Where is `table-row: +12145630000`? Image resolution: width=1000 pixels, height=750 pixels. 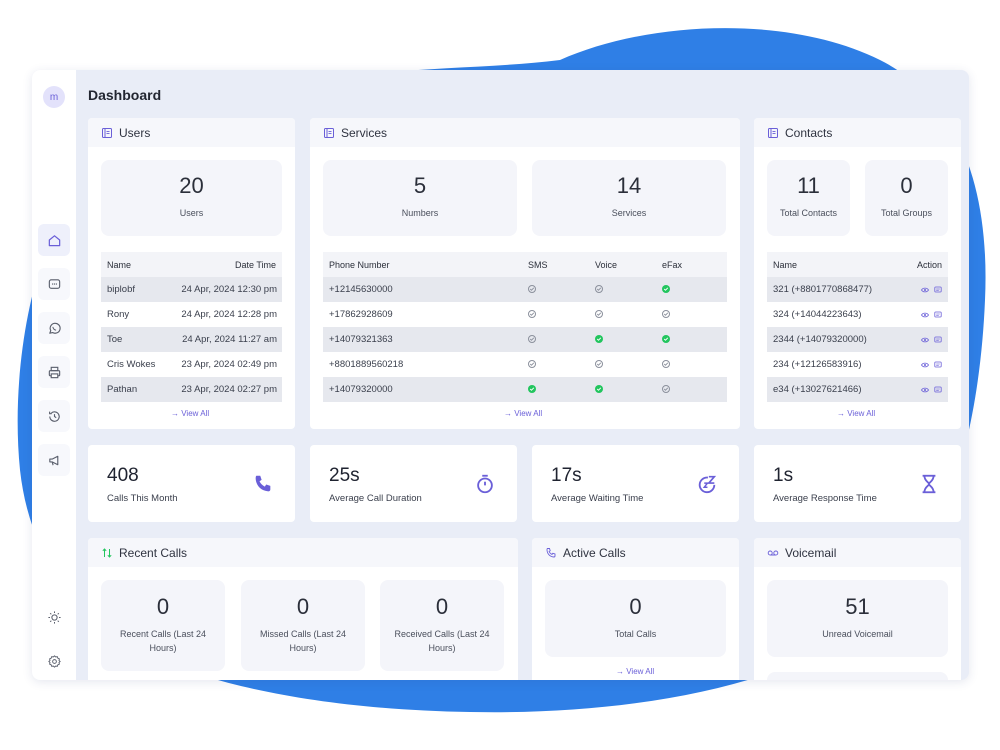
table-row: +12145630000 is located at coordinates (525, 289).